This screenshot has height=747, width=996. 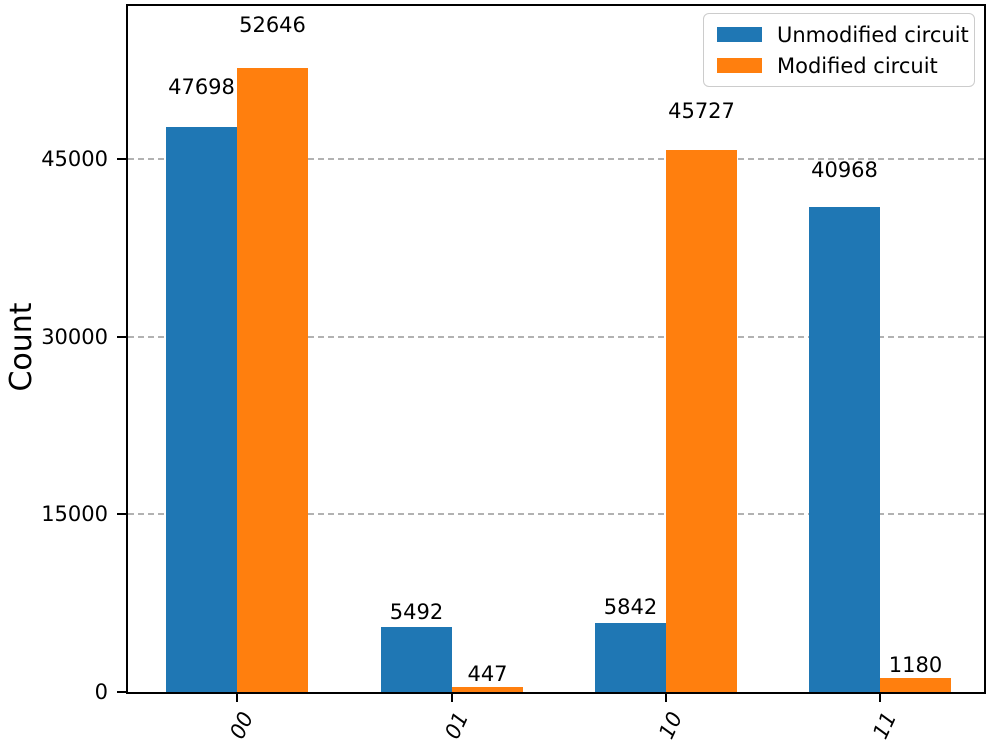 What do you see at coordinates (739, 34) in the screenshot?
I see `legend-swatch-unmodified-circuit` at bounding box center [739, 34].